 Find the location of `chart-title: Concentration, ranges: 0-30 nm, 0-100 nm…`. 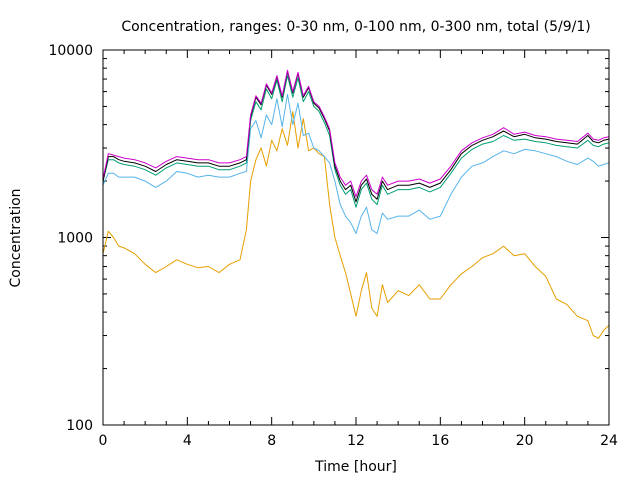

chart-title: Concentration, ranges: 0-30 nm, 0-100 nm… is located at coordinates (355, 27).